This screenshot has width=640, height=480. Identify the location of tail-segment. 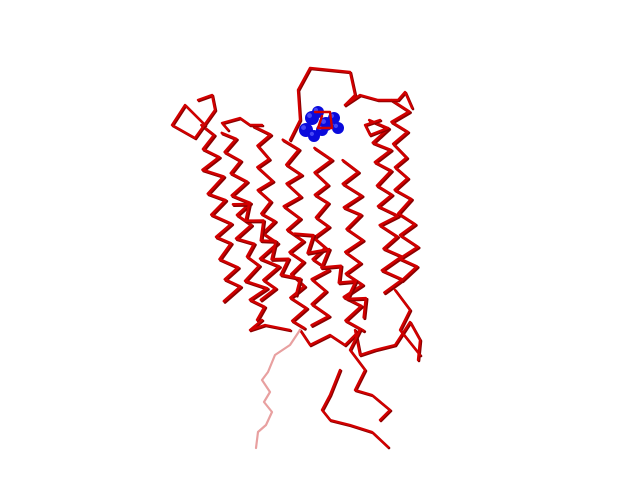
(278, 389).